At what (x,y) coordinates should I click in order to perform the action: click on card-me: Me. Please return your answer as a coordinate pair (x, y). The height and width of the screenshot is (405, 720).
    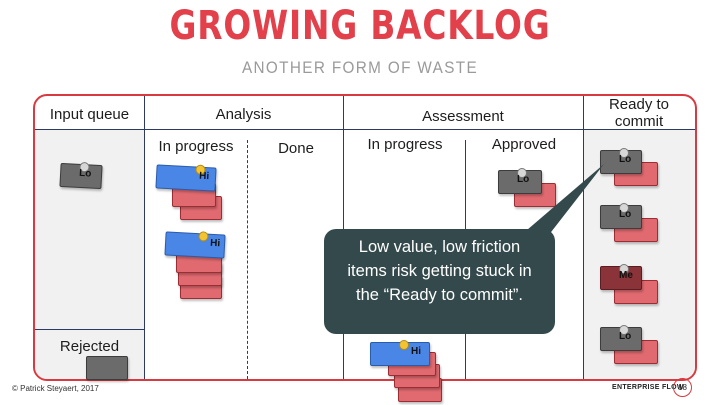
    Looking at the image, I should click on (621, 277).